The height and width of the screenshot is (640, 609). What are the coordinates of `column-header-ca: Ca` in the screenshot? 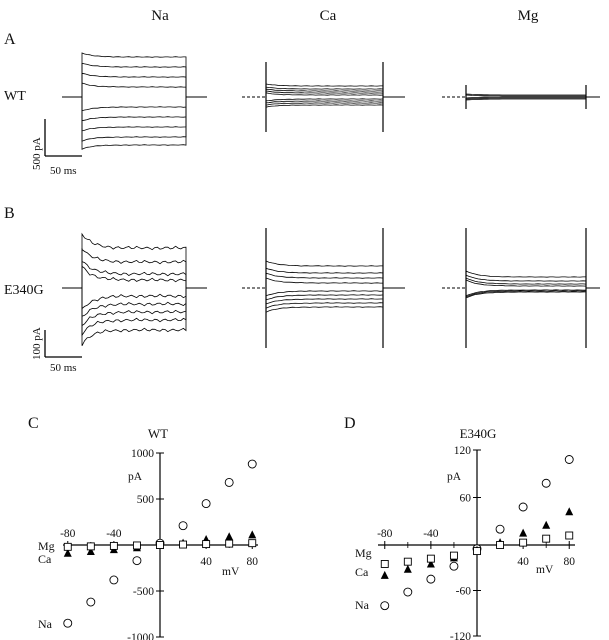 It's located at (328, 16).